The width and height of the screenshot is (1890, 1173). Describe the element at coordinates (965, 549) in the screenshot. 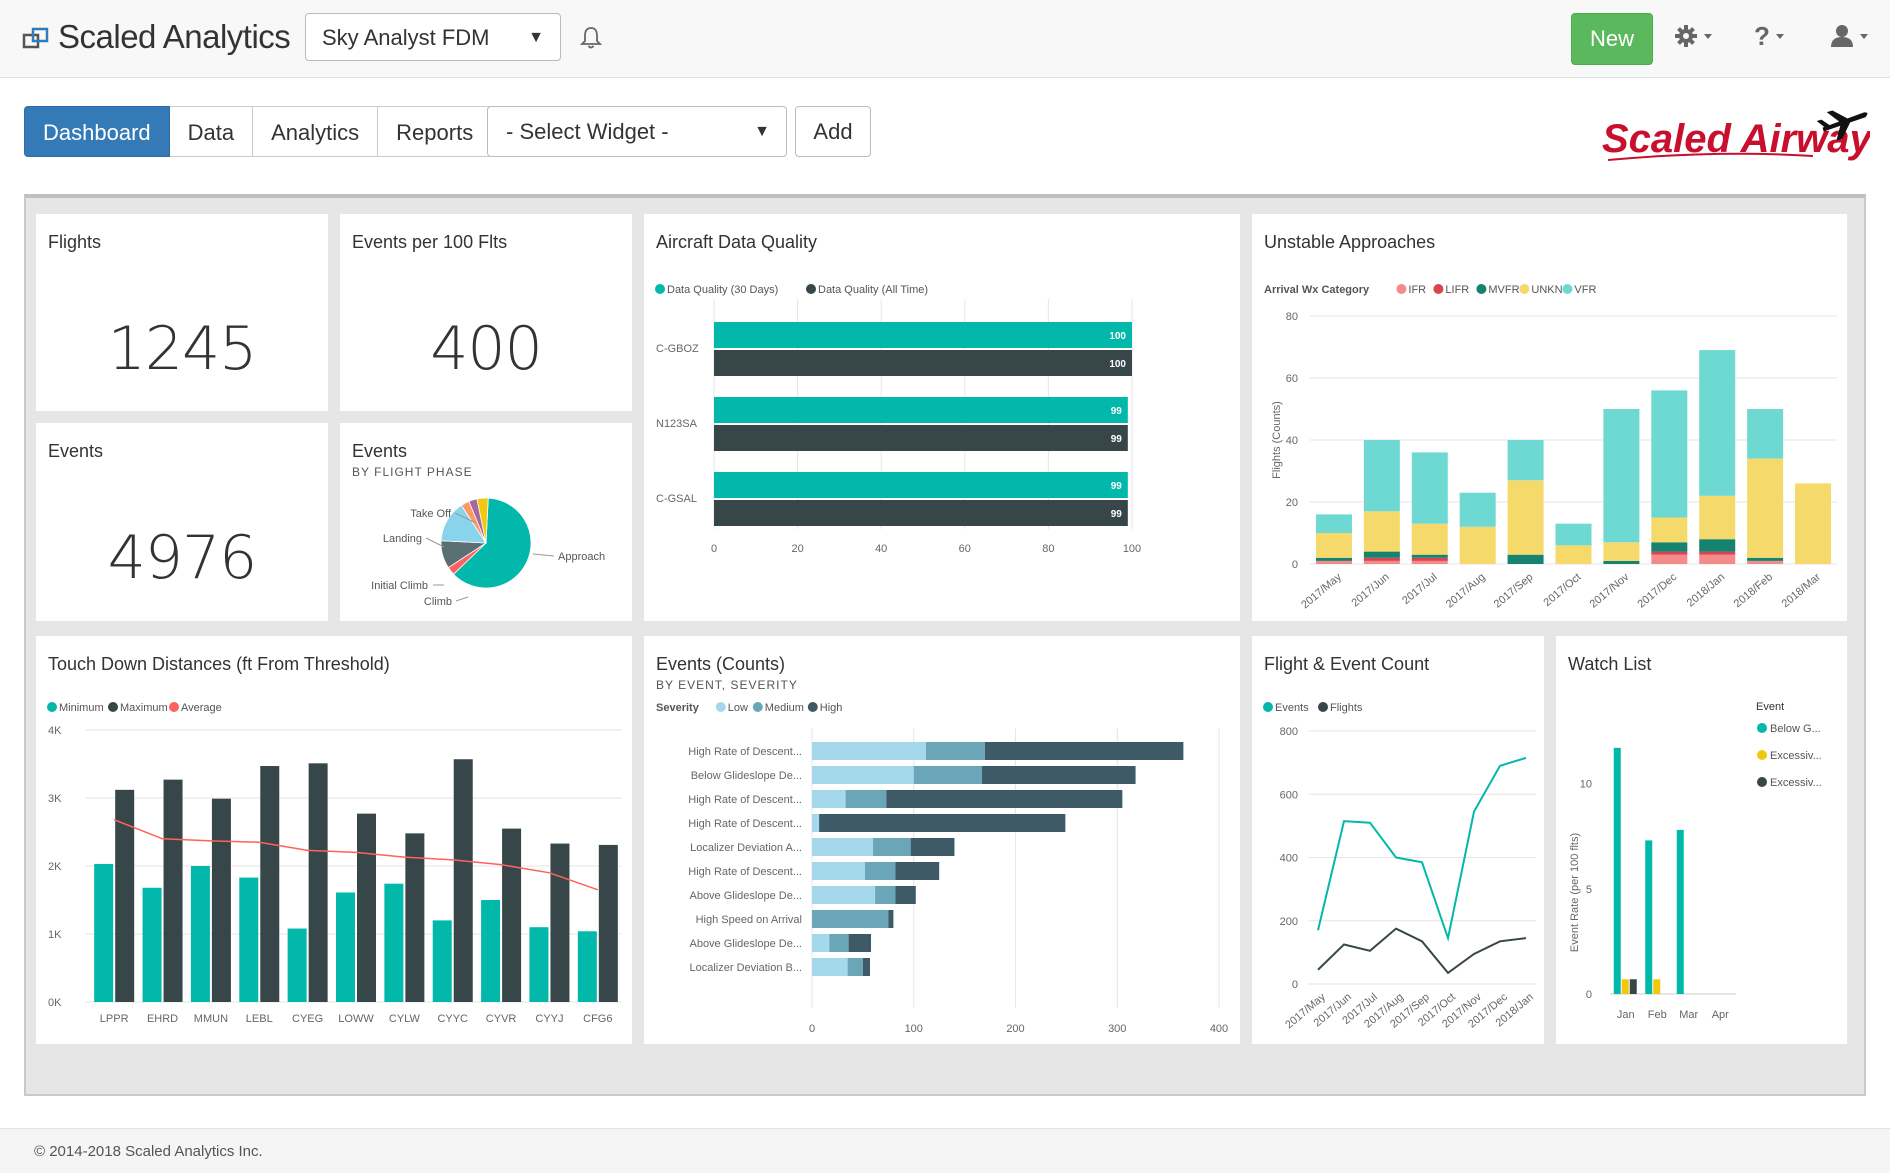

I see `x-tick-label: 60` at that location.